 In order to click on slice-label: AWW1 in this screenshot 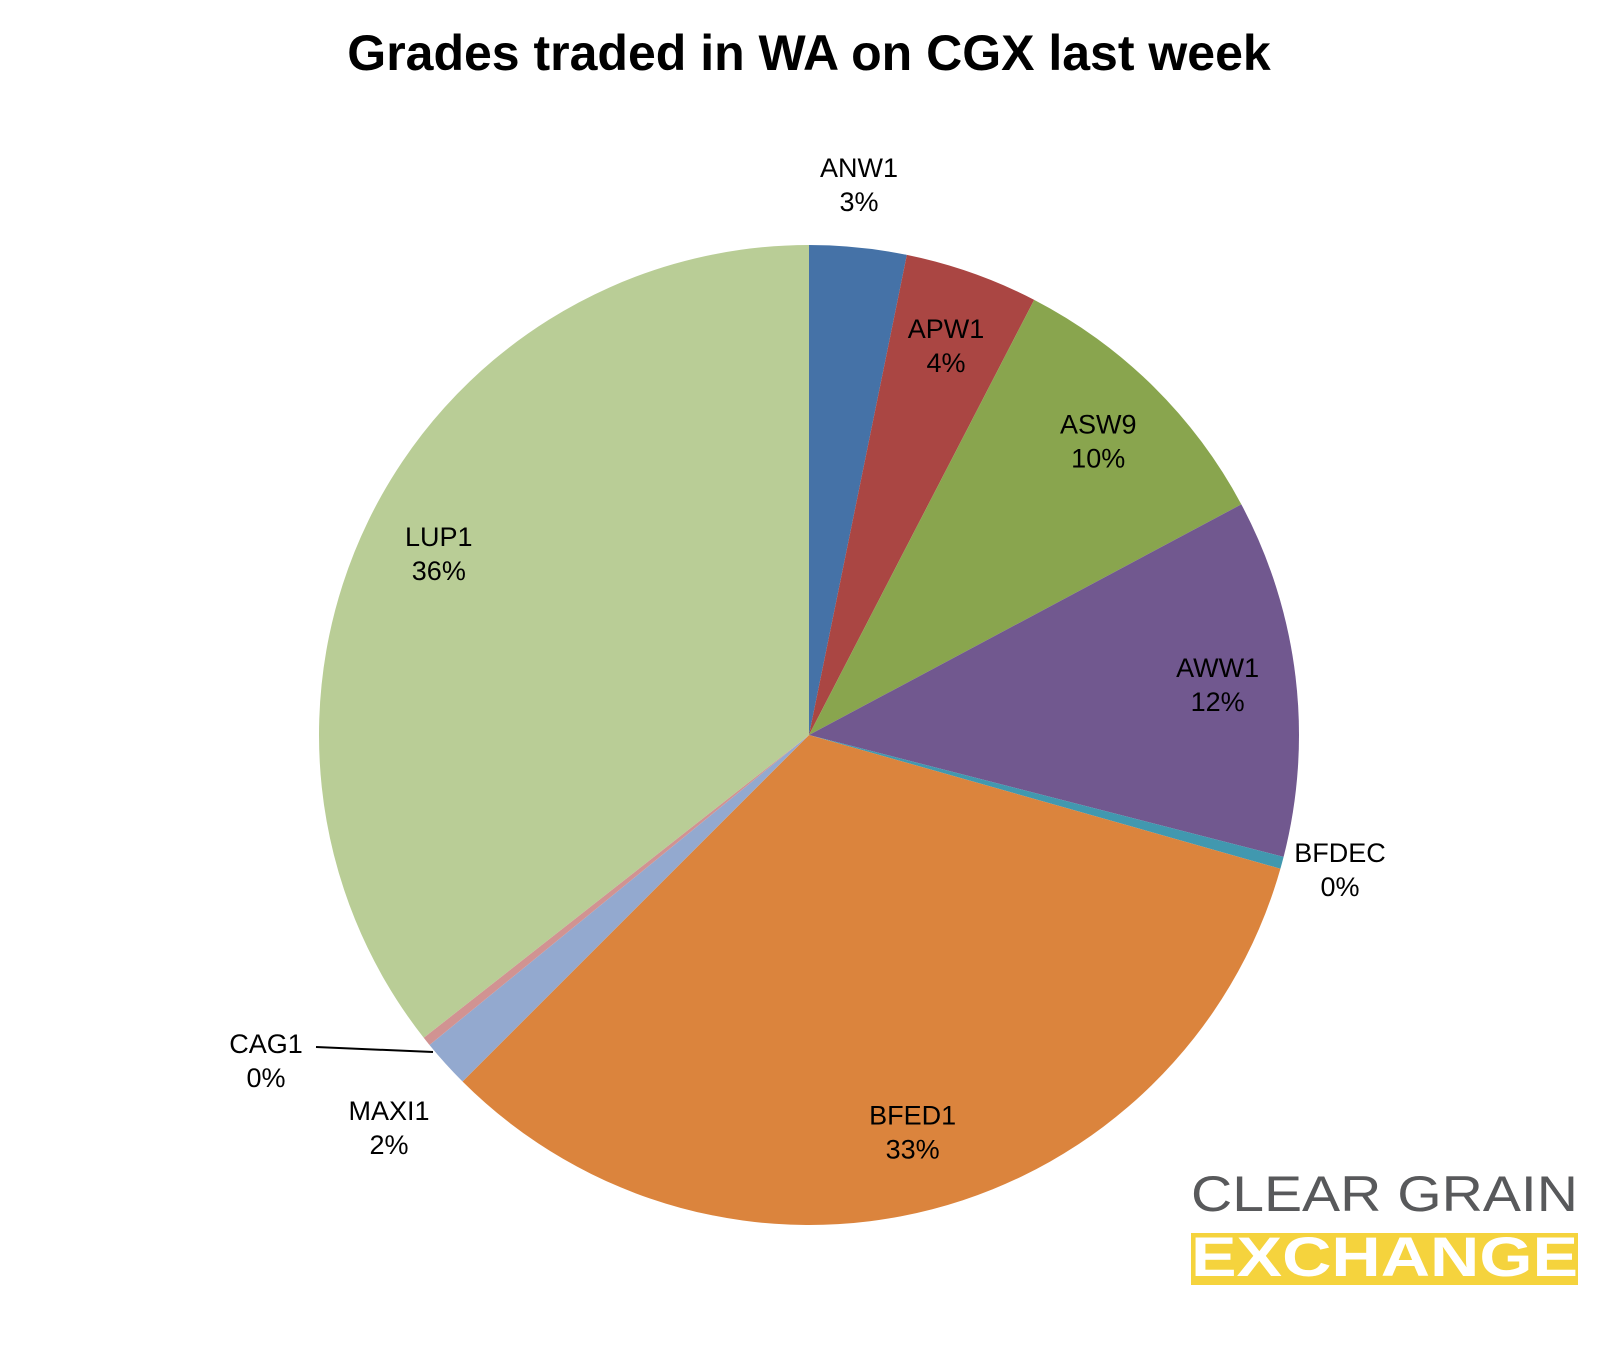, I will do `click(1217, 668)`.